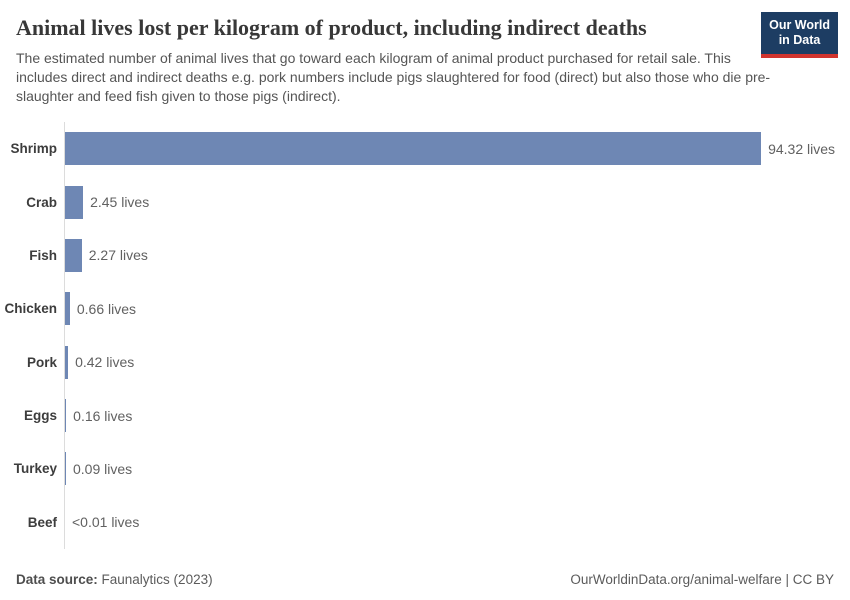 Image resolution: width=850 pixels, height=600 pixels. I want to click on category-label: Crab, so click(41, 202).